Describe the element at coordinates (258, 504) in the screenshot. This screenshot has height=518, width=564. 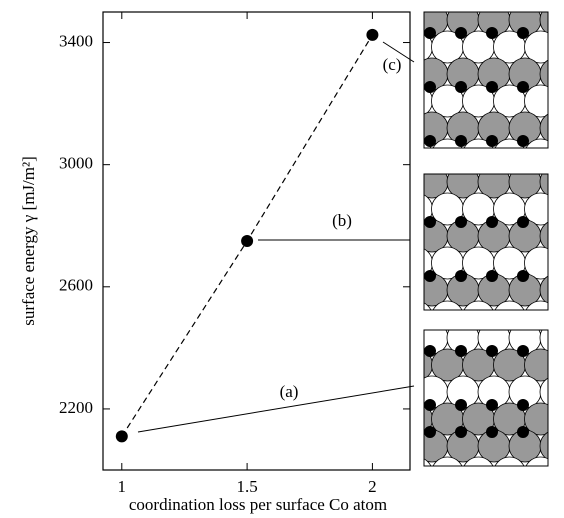
I see `x-axis-label: coordination loss per surface Co atom` at that location.